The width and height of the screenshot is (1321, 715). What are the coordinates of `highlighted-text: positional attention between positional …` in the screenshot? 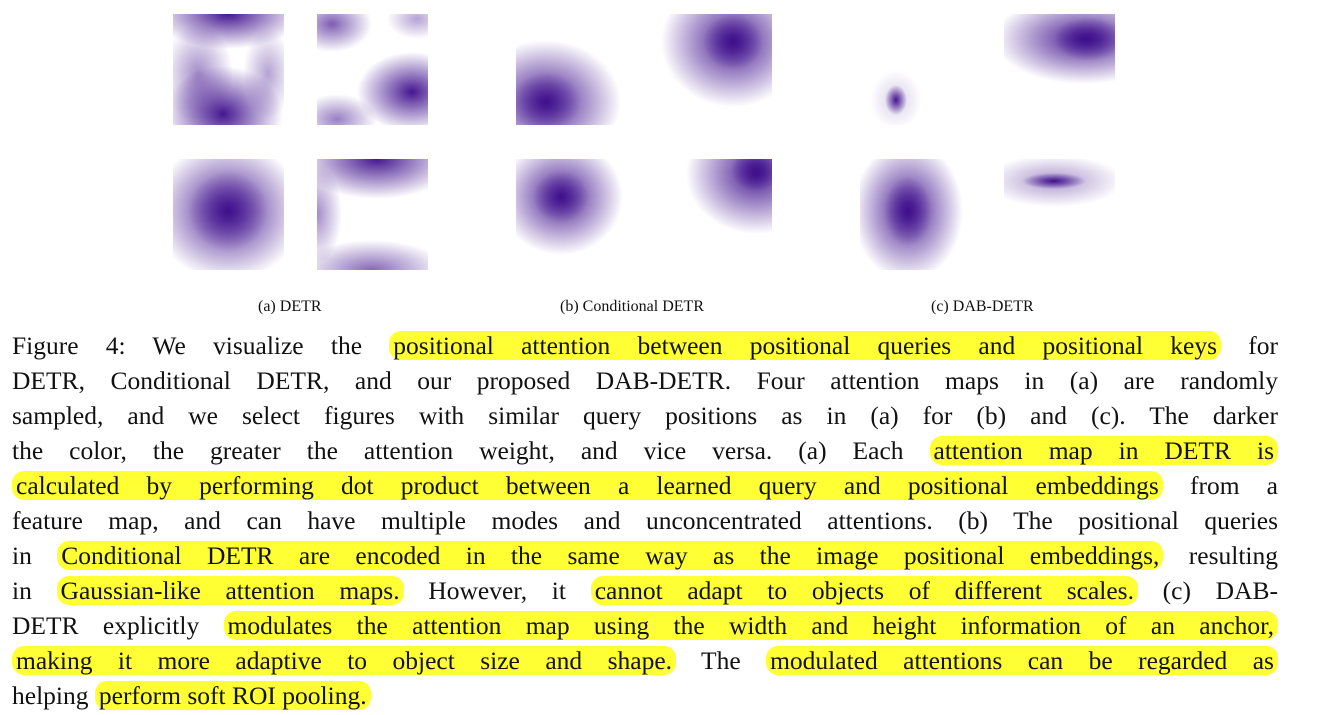 It's located at (805, 345).